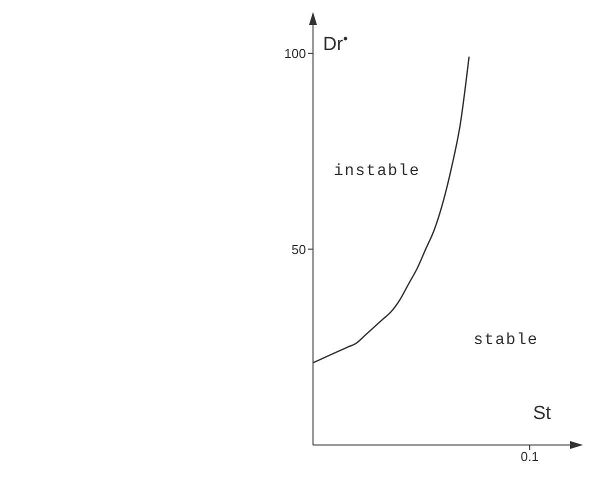  Describe the element at coordinates (377, 171) in the screenshot. I see `annotation: instable` at that location.